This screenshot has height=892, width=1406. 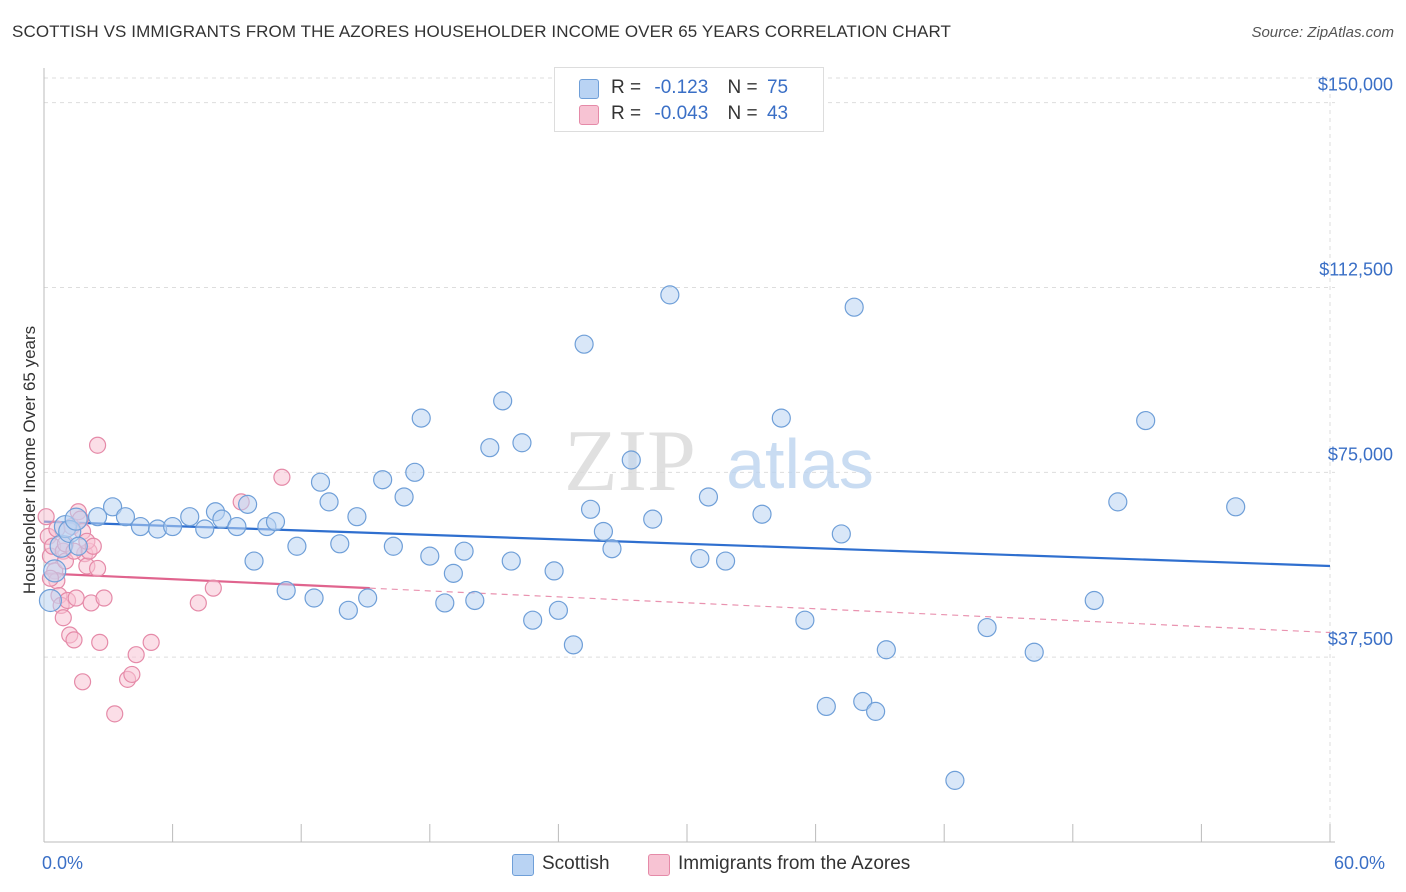 I want to click on y-tick-label: $150,000, so click(x=1355, y=85).